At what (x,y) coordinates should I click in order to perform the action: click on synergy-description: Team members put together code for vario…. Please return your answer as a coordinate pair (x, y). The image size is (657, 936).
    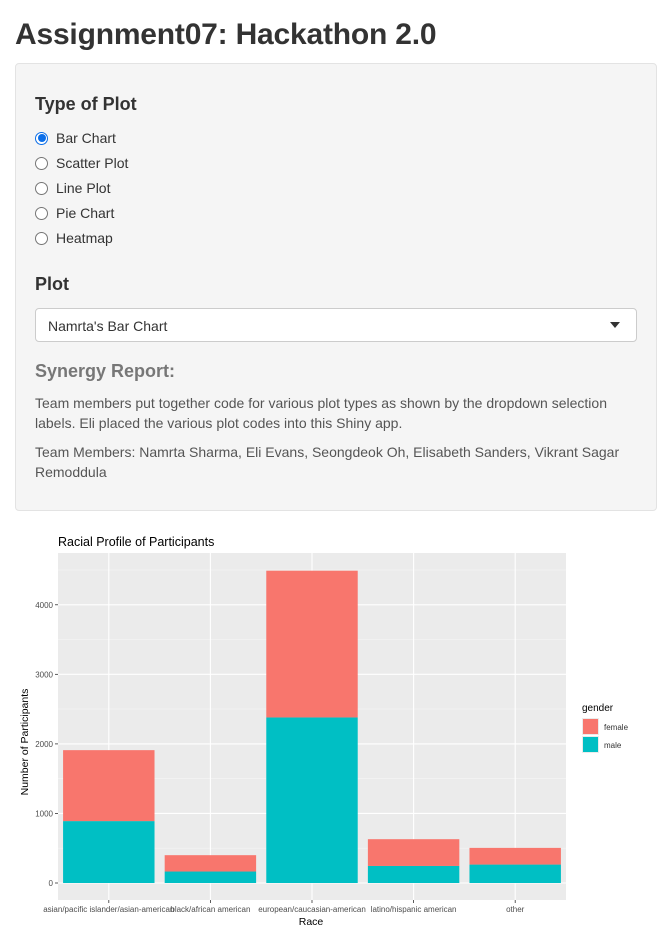
    Looking at the image, I should click on (335, 413).